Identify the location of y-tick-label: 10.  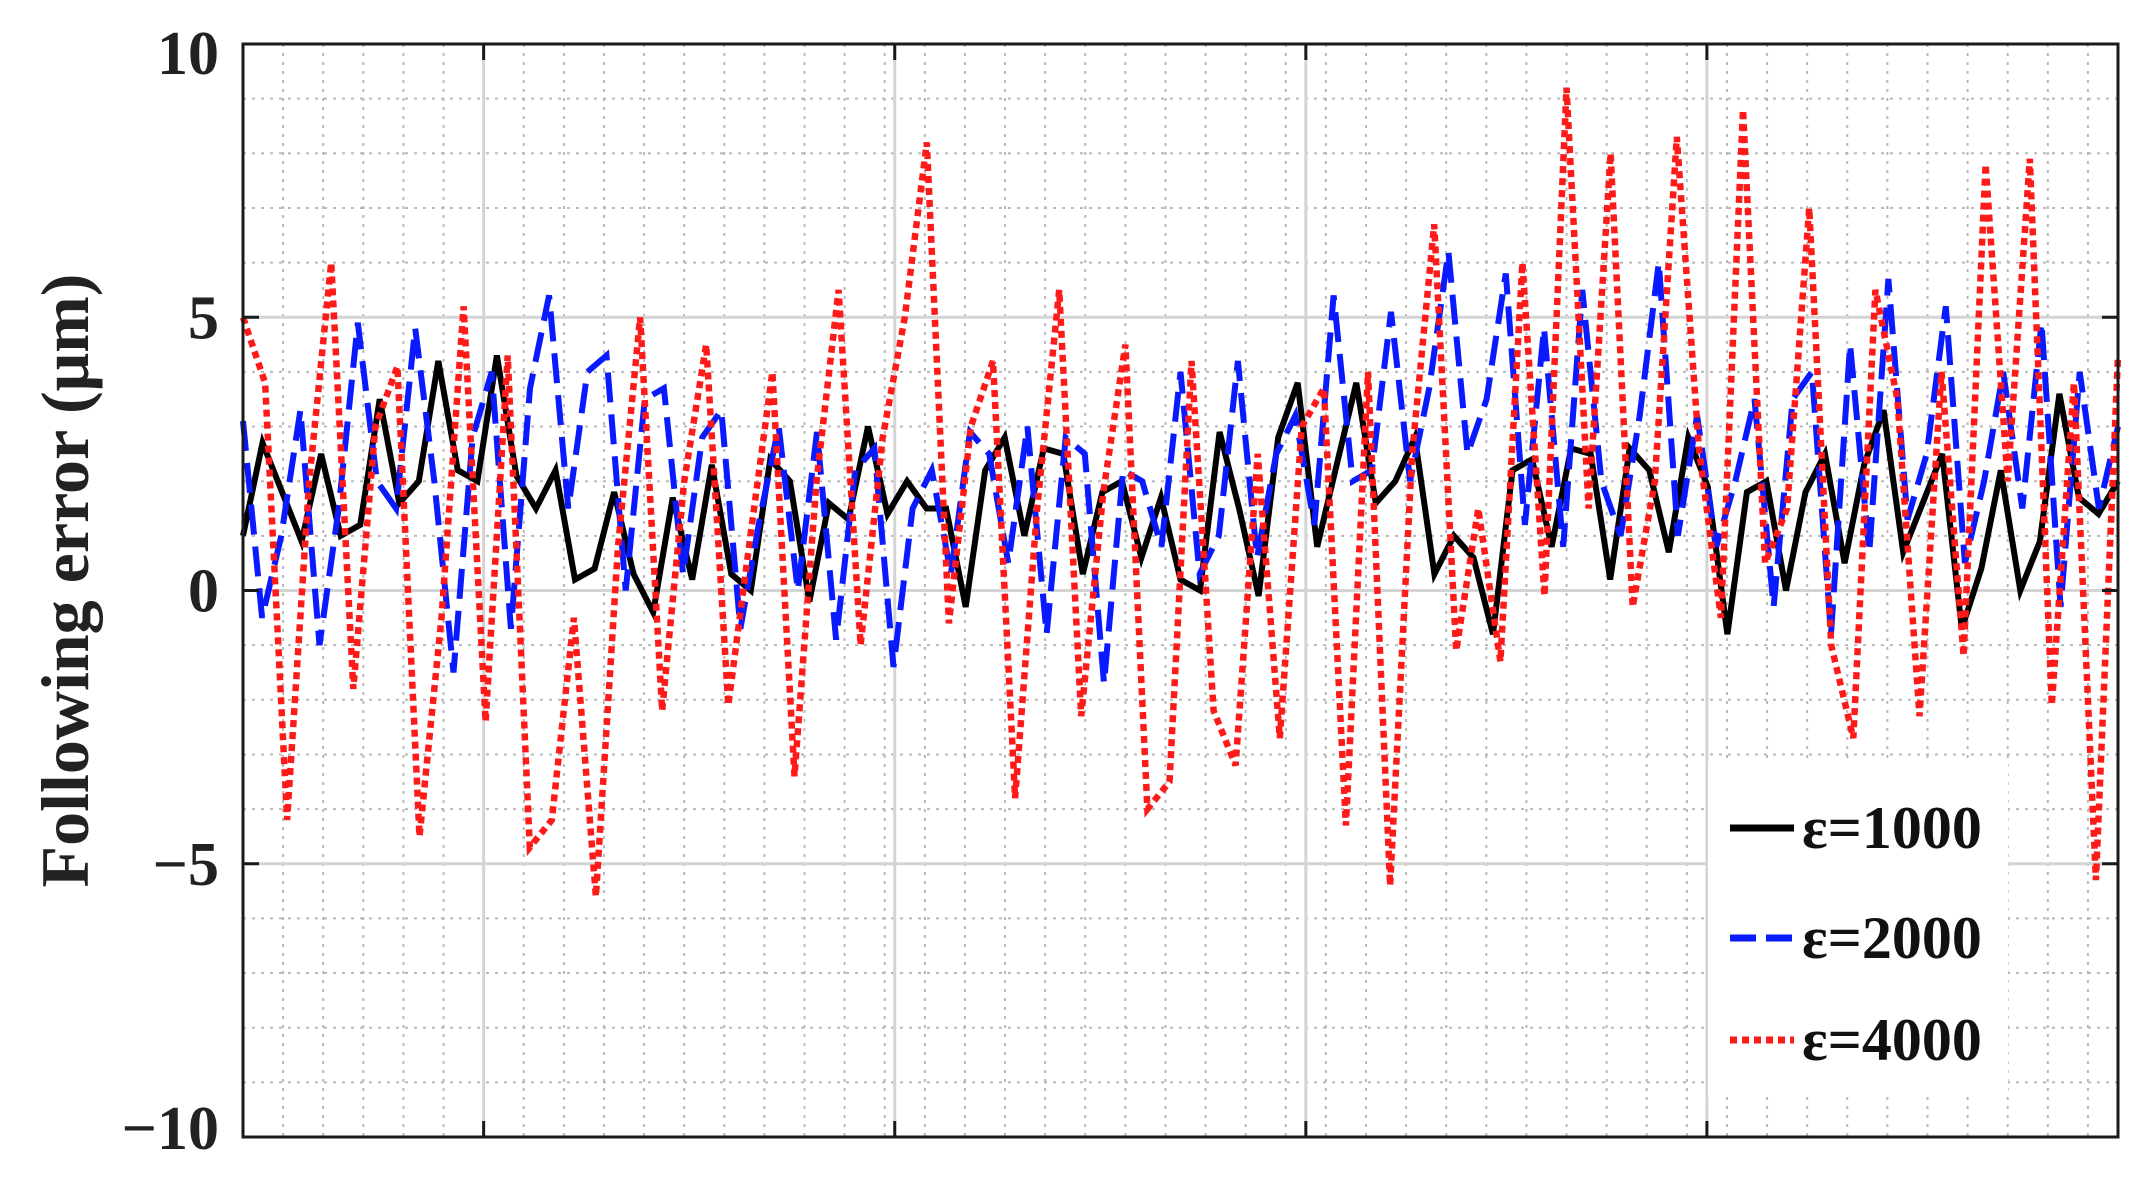
(188, 54).